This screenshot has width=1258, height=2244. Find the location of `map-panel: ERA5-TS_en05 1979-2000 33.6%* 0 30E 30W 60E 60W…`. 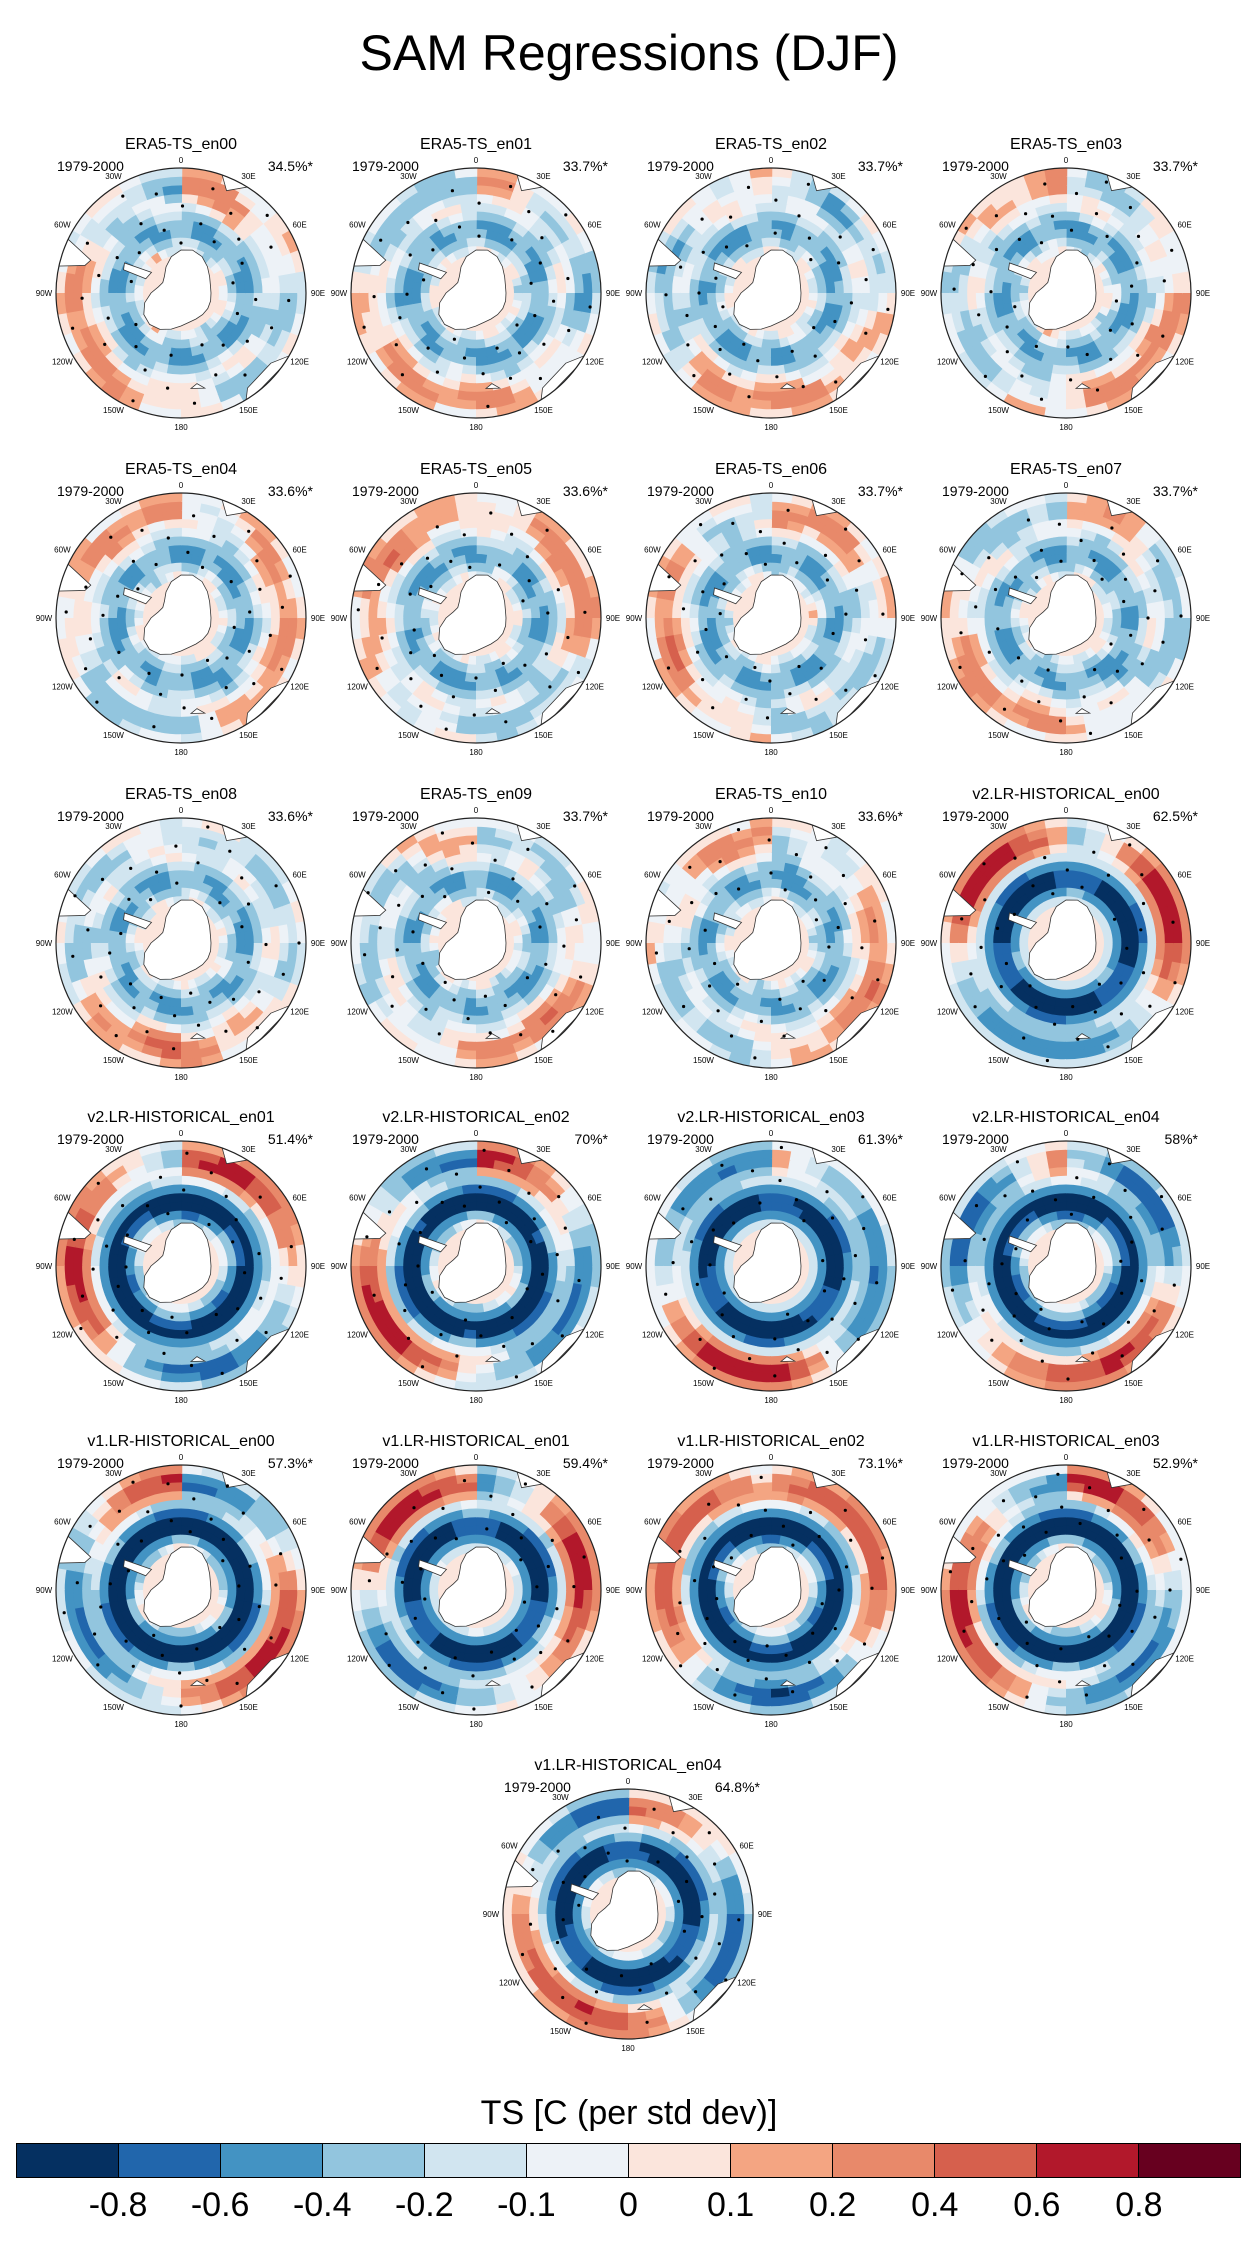

map-panel: ERA5-TS_en05 1979-2000 33.6%* 0 30E 30W 60E 60W… is located at coordinates (476, 610).